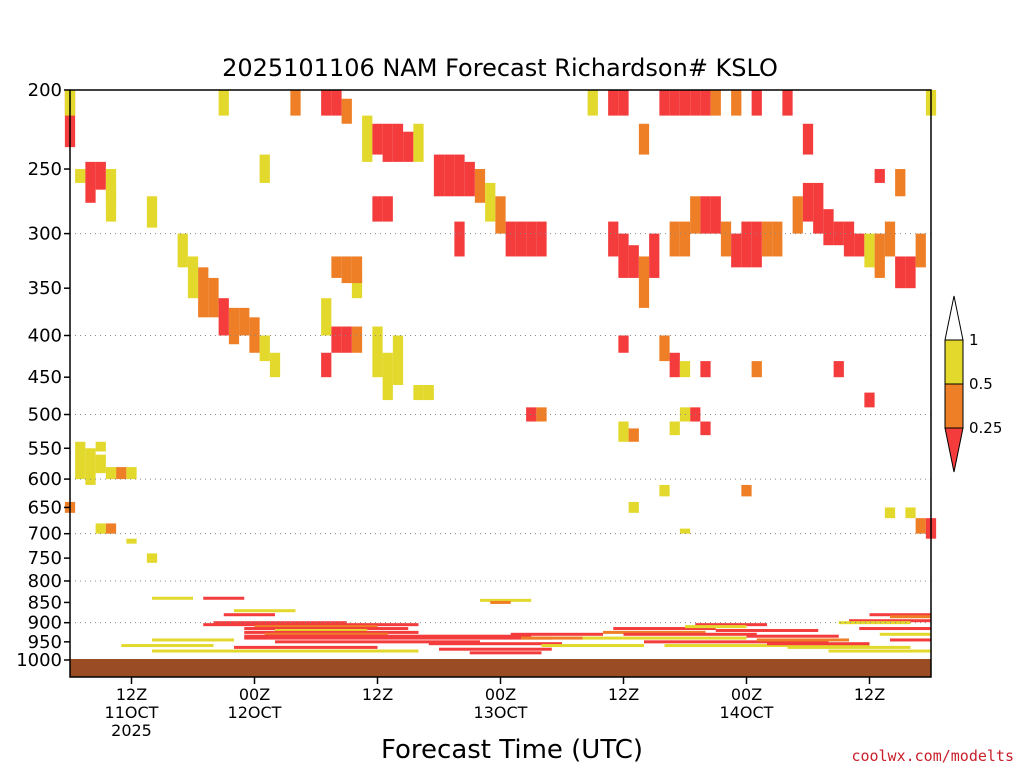  Describe the element at coordinates (45, 377) in the screenshot. I see `y-tick-label: 450` at that location.